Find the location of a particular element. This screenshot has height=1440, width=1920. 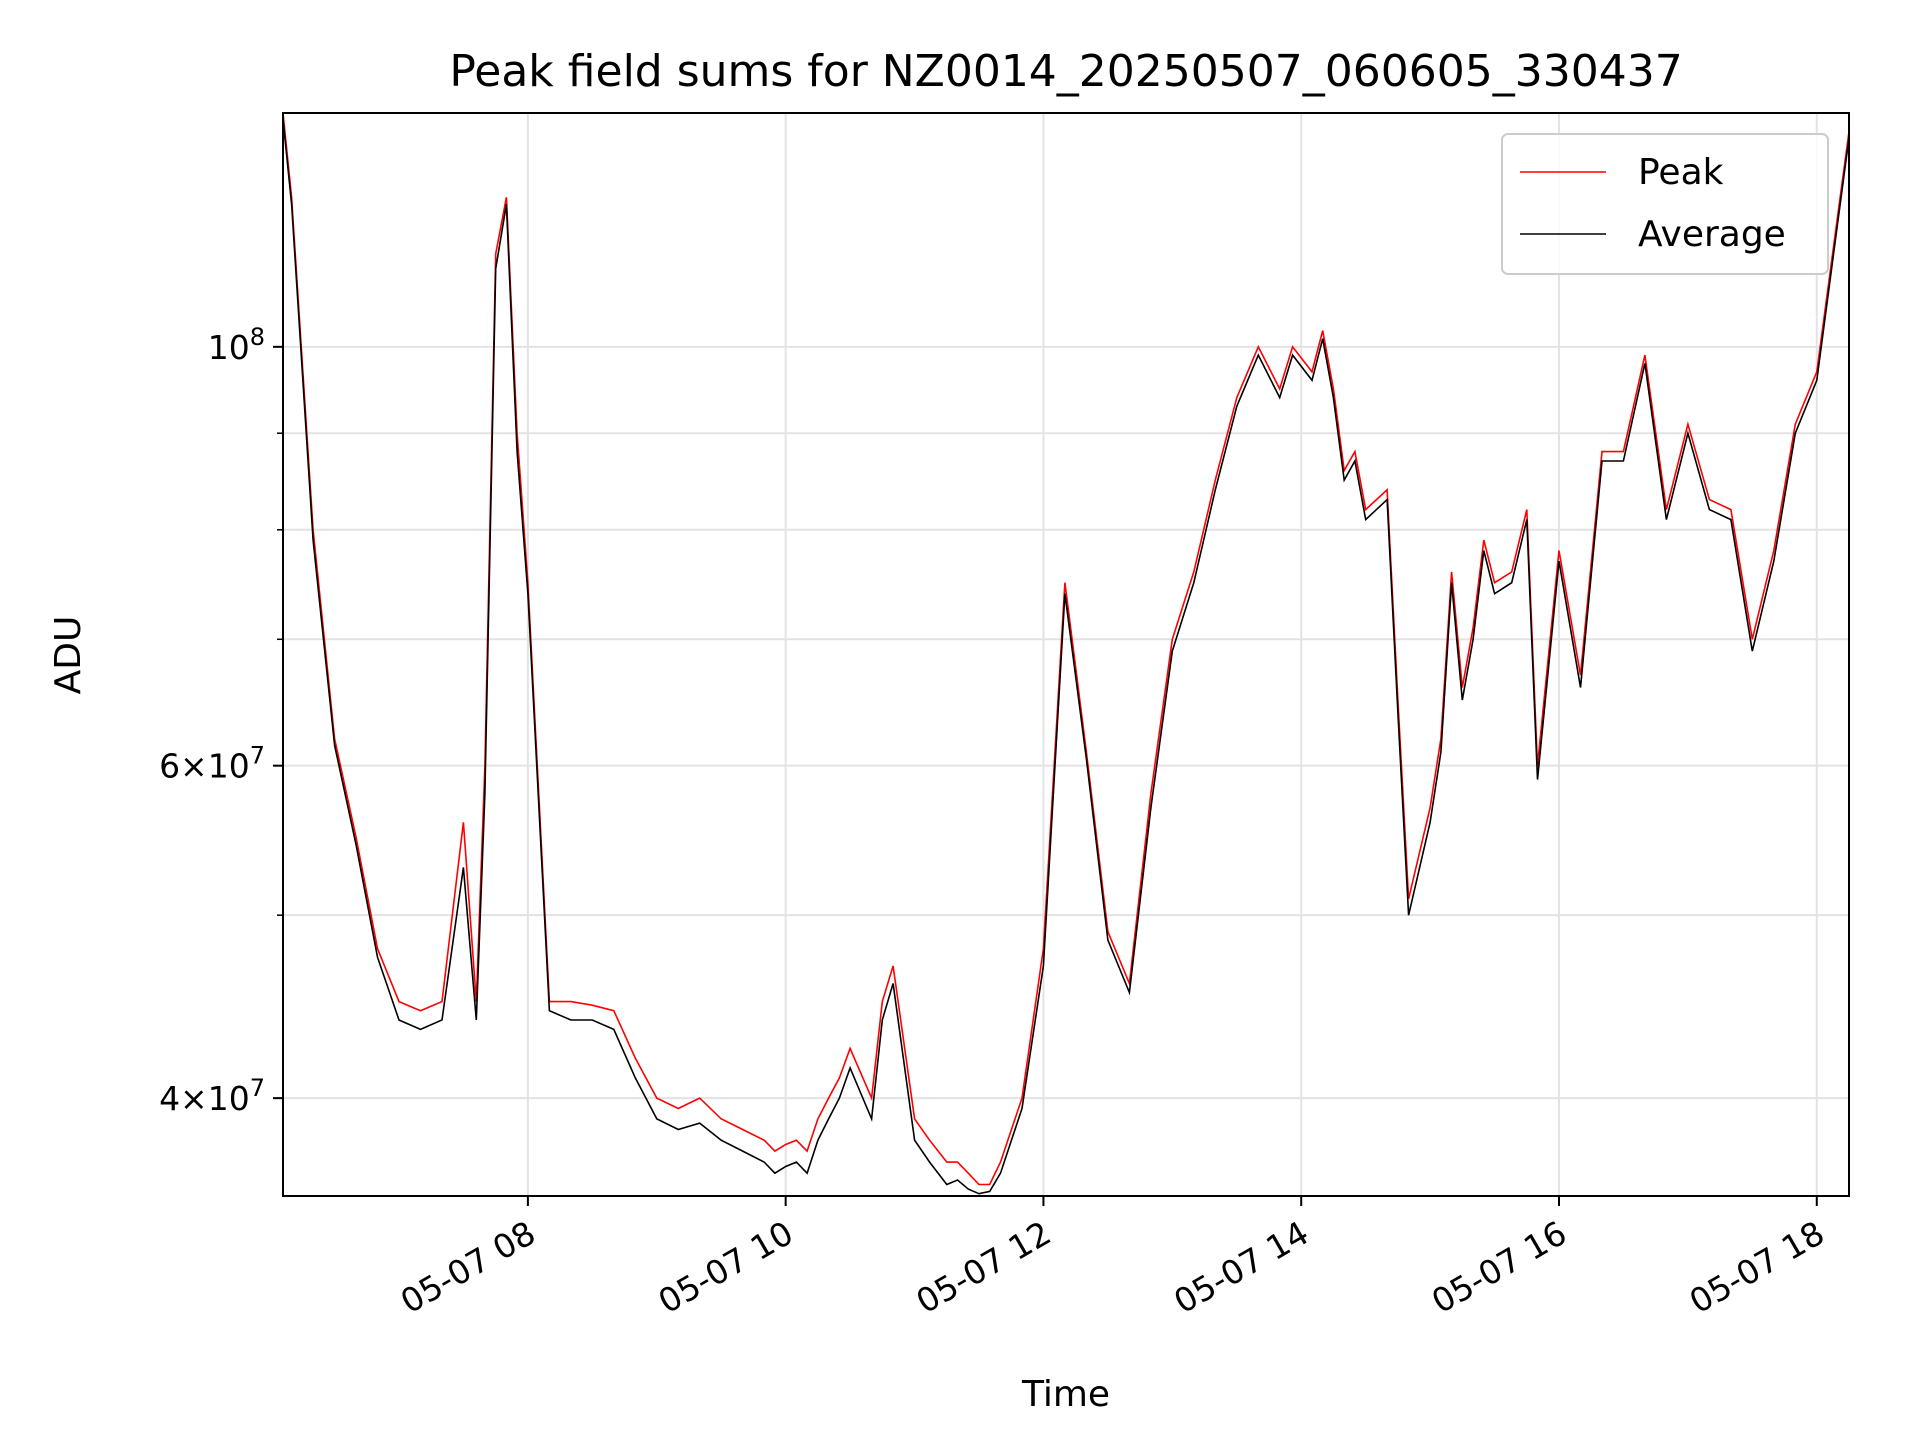

legend: Peak Average is located at coordinates (1665, 204).